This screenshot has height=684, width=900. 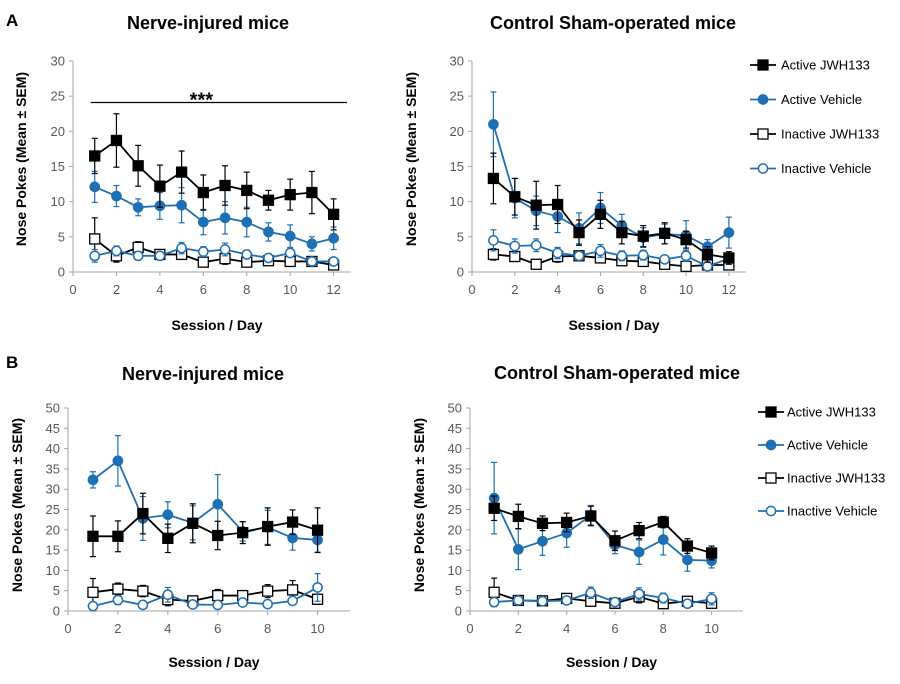 What do you see at coordinates (460, 236) in the screenshot?
I see `y-tick-label: 5` at bounding box center [460, 236].